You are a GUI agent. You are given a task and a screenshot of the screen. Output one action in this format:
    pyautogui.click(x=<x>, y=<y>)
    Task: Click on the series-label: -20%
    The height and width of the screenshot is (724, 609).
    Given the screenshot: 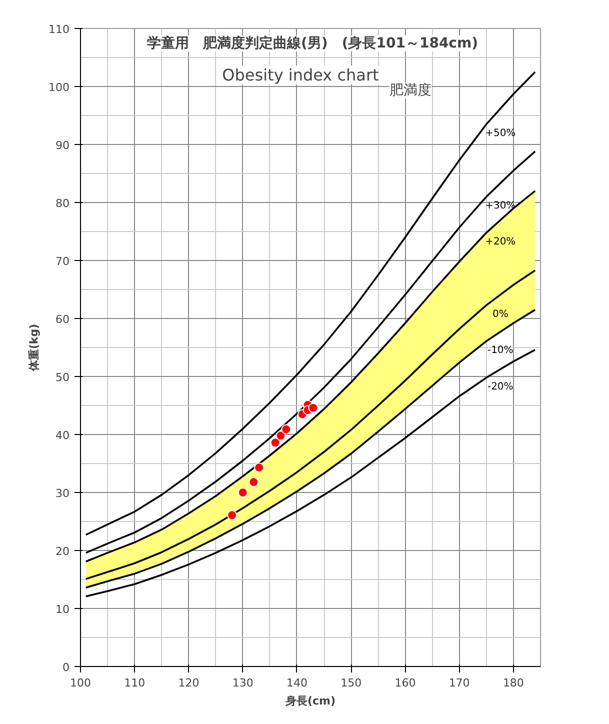 What is the action you would take?
    pyautogui.click(x=500, y=387)
    